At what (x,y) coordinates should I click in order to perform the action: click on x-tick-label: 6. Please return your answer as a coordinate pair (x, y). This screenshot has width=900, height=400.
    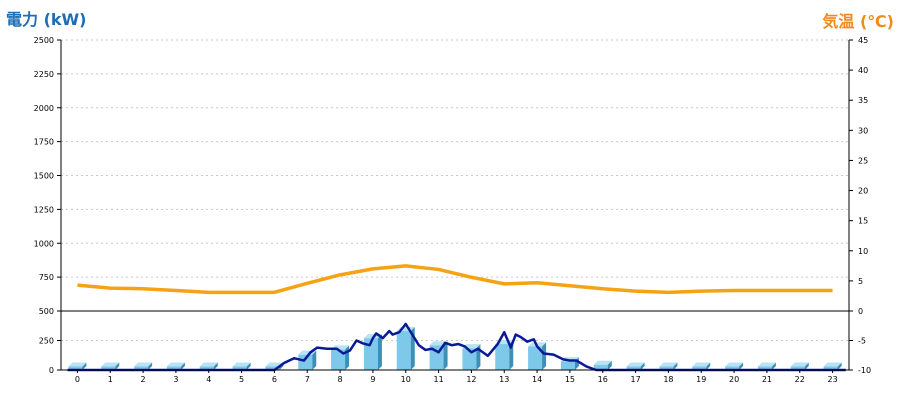
    Looking at the image, I should click on (274, 379).